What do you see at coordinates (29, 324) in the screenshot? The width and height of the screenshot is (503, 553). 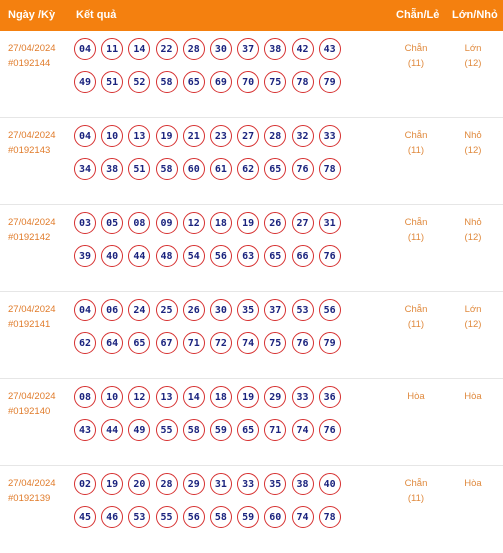 I see `draw-period: #0192141` at bounding box center [29, 324].